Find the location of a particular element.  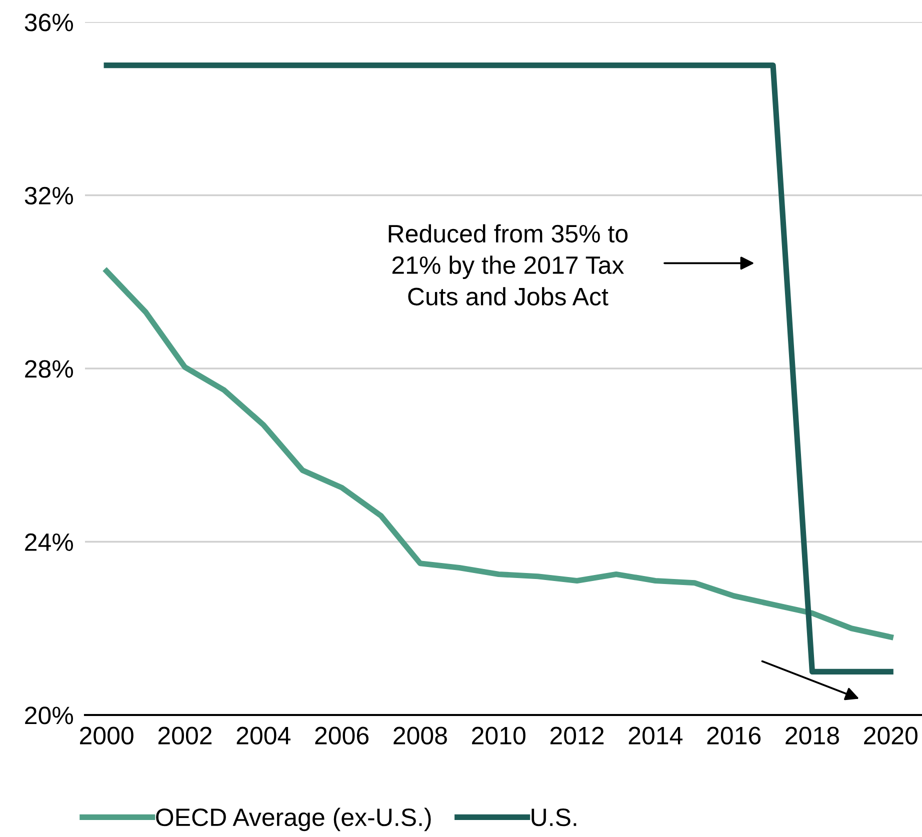

x-tick-label: 2018 is located at coordinates (812, 735).